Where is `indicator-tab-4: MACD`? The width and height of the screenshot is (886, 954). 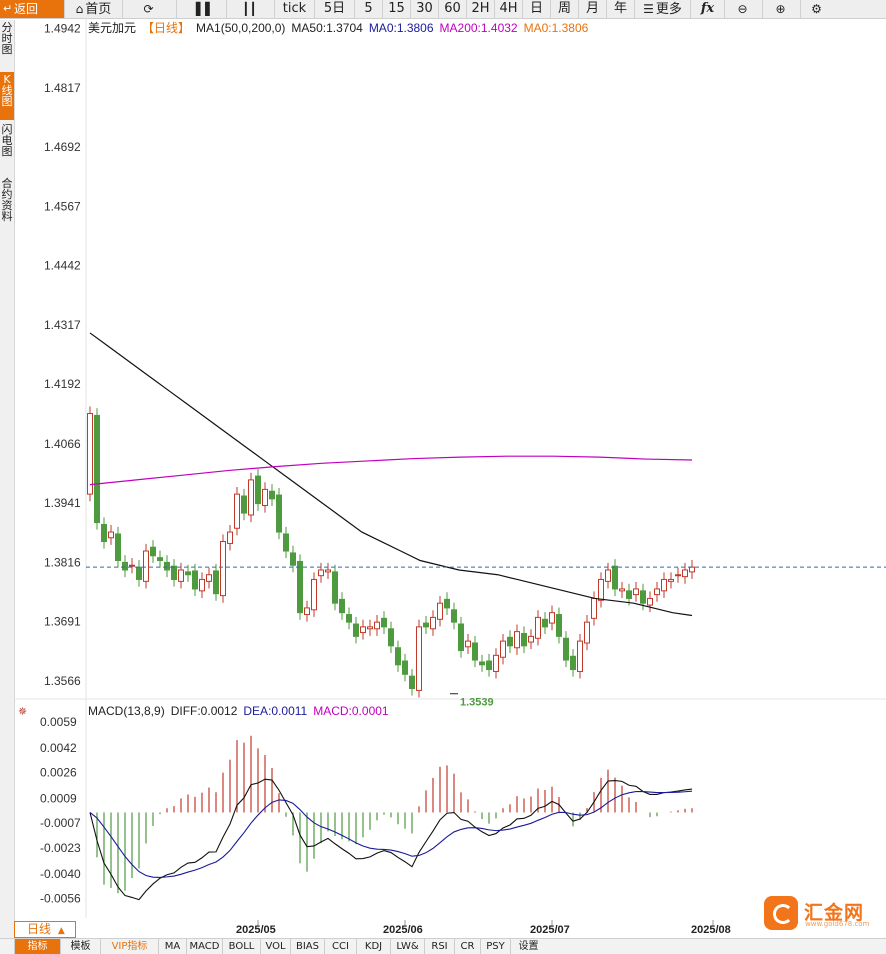
indicator-tab-4: MACD is located at coordinates (204, 946).